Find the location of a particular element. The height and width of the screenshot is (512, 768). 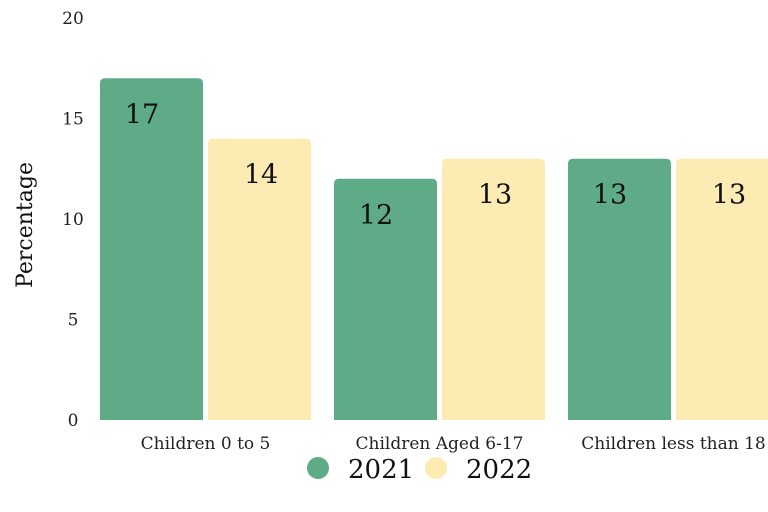

bar-value-label: 17 is located at coordinates (142, 114).